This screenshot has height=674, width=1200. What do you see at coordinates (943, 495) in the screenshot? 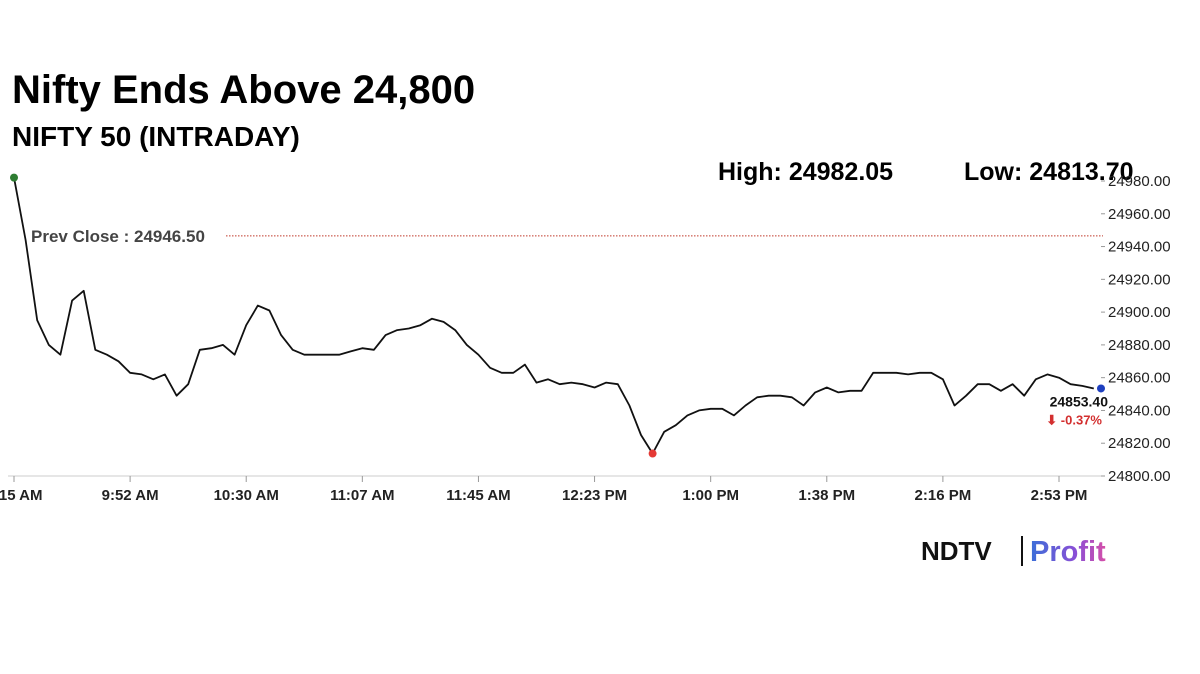
I see `x-tick-label: 2:16 PM` at bounding box center [943, 495].